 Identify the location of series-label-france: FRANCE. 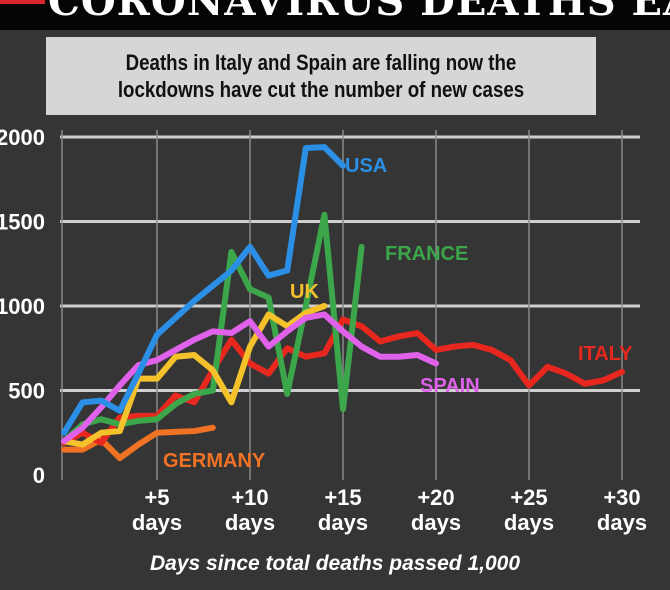
(426, 254).